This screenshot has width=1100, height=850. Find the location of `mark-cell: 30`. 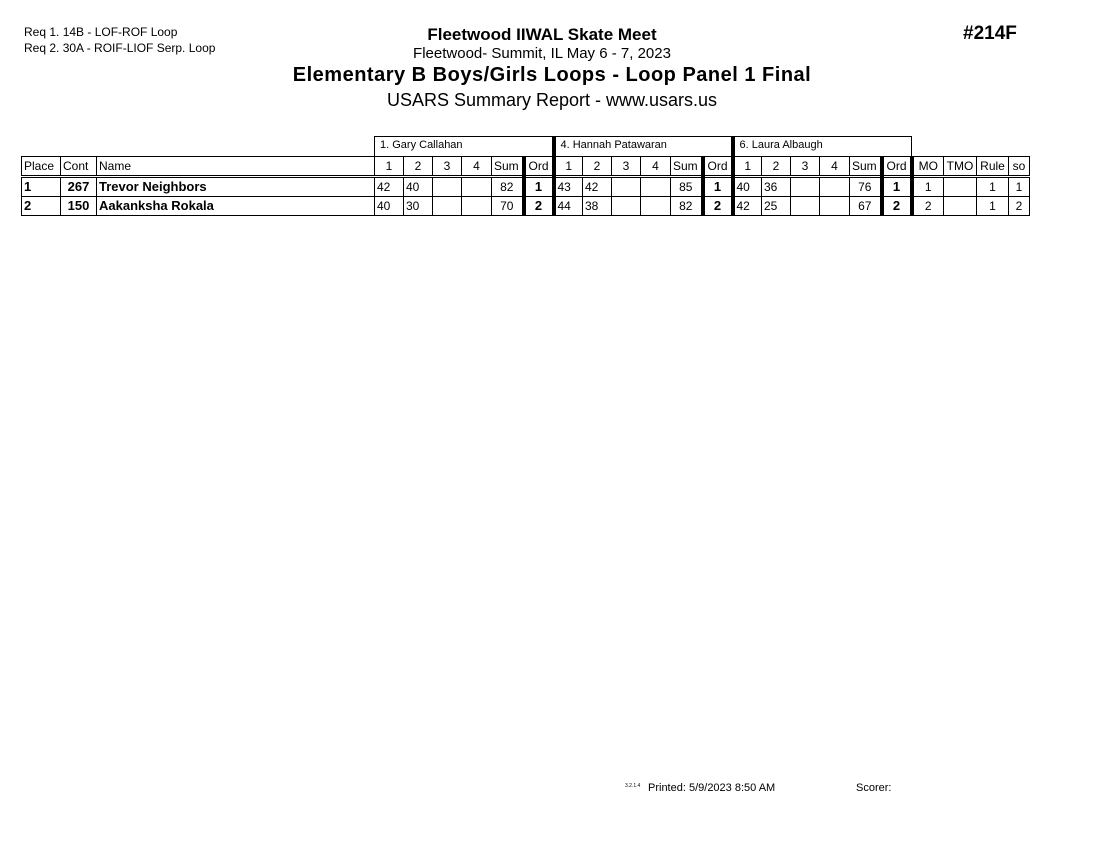

mark-cell: 30 is located at coordinates (418, 206).